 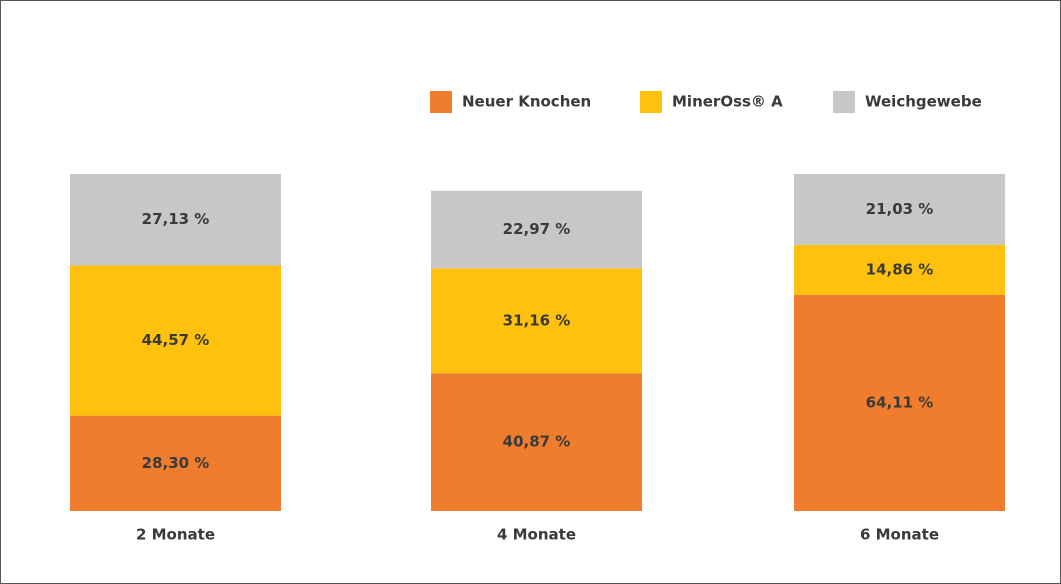 I want to click on data-label: 21,03 %, so click(x=900, y=209).